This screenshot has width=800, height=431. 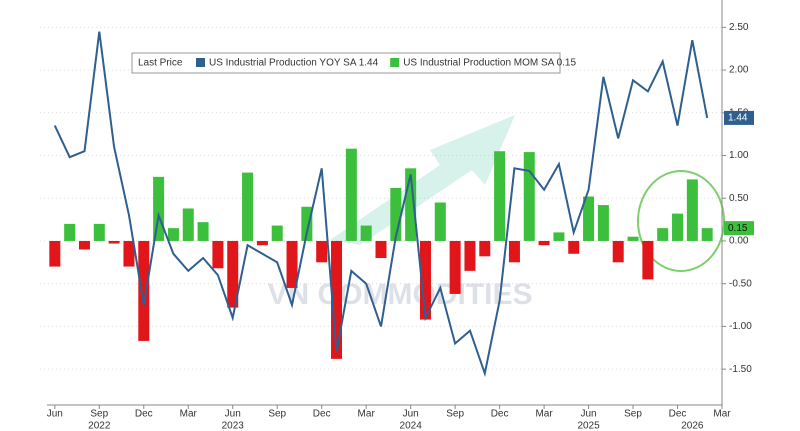 What do you see at coordinates (422, 180) in the screenshot?
I see `decor-arrow` at bounding box center [422, 180].